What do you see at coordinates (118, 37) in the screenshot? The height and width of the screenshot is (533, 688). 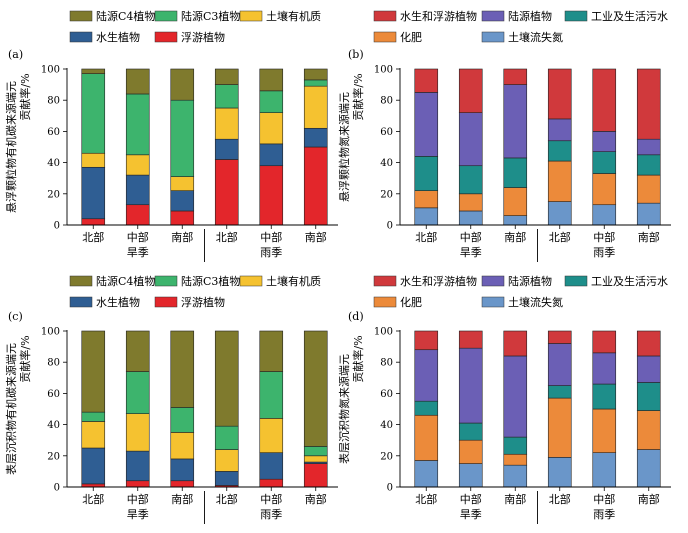 I see `legend-label: 水生植物` at bounding box center [118, 37].